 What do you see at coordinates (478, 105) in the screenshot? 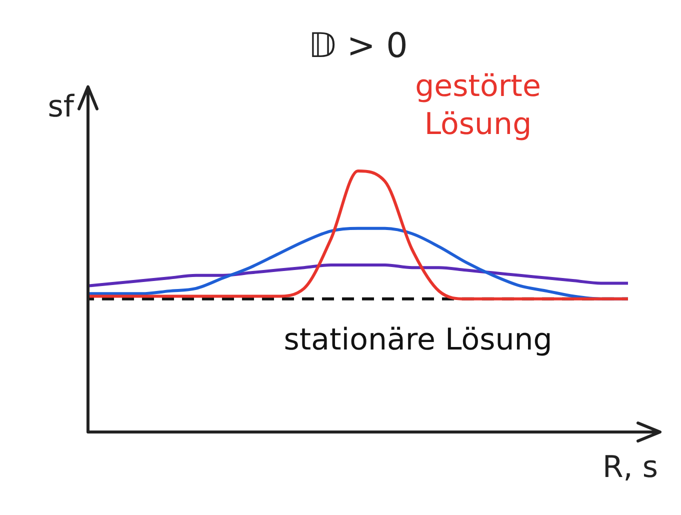
I see `series-label: gestörte Lösung` at bounding box center [478, 105].